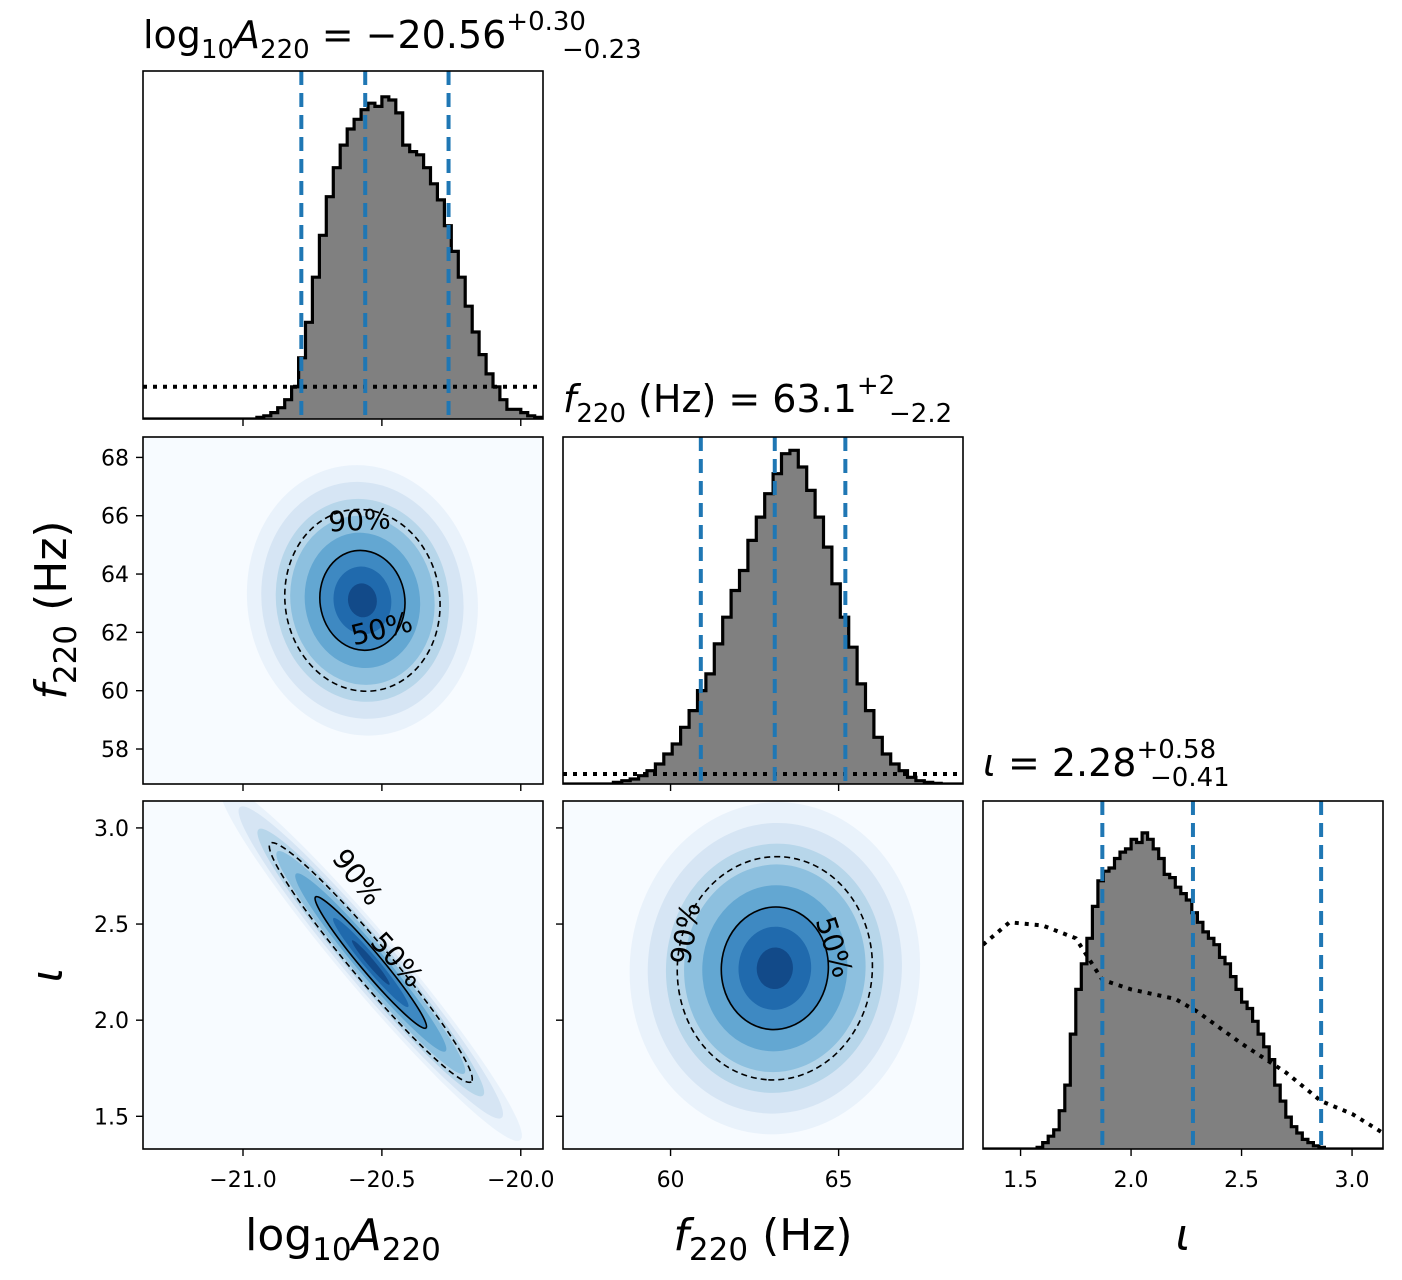 The height and width of the screenshot is (1280, 1402). Describe the element at coordinates (602, 50) in the screenshot. I see `title-log10A-lower: −0.23` at that location.